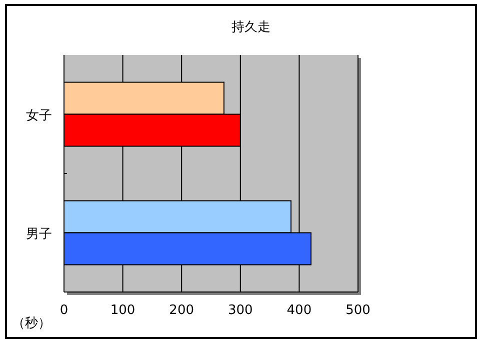  I want to click on chart-title: 持久走, so click(251, 27).